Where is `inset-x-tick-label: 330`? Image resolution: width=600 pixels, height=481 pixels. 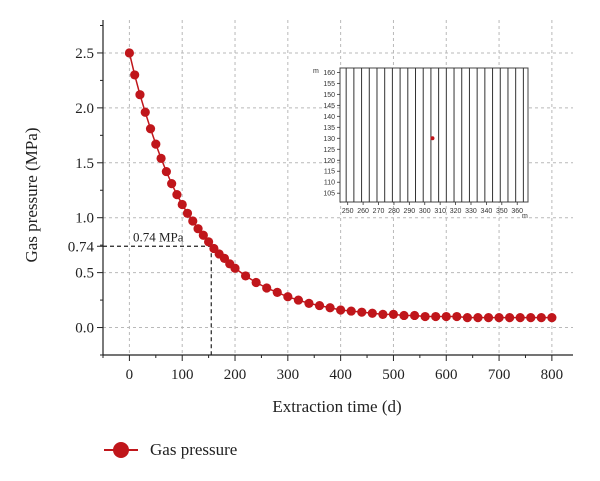 inset-x-tick-label: 330 is located at coordinates (471, 211).